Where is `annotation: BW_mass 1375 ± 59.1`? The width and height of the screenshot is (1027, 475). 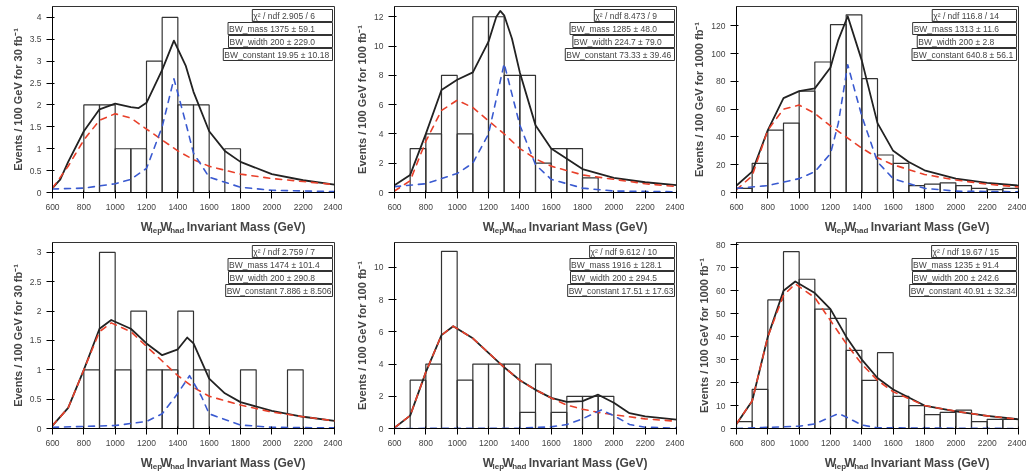 annotation: BW_mass 1375 ± 59.1 is located at coordinates (272, 28).